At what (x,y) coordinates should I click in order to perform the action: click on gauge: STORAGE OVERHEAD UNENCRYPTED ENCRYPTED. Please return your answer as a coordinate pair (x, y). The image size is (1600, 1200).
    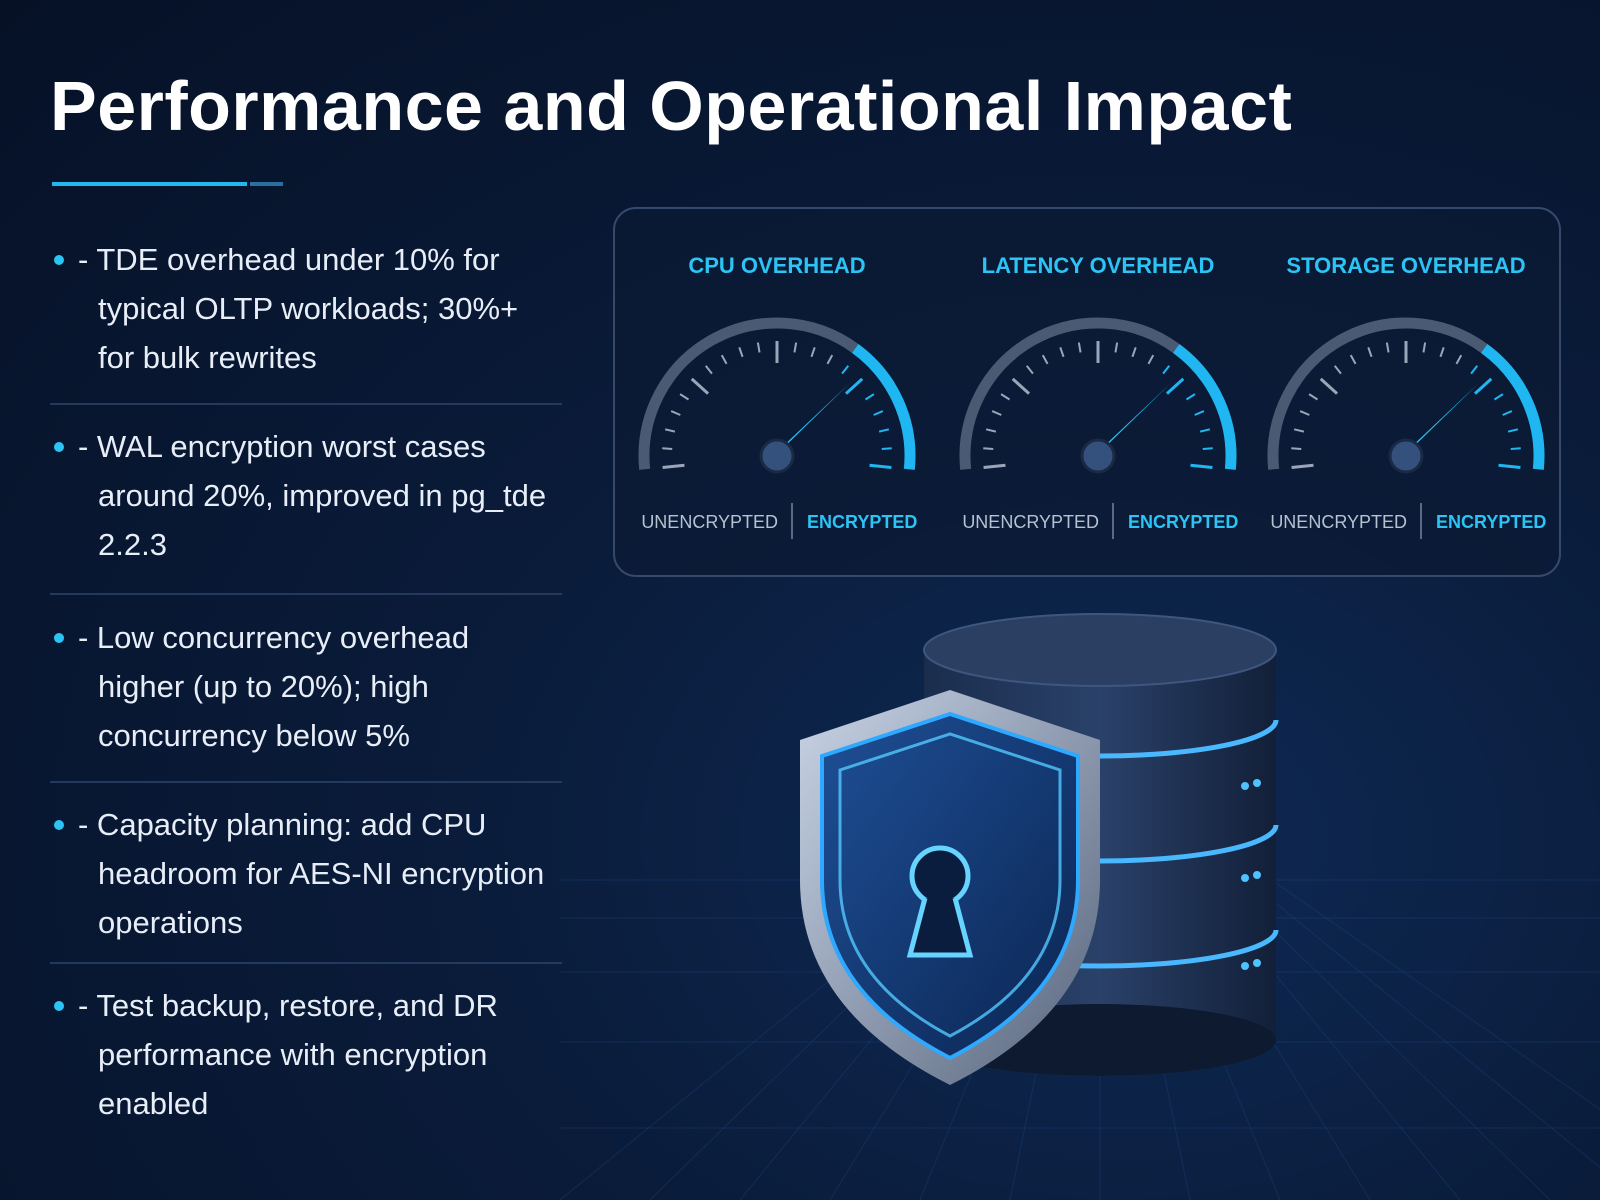
    Looking at the image, I should click on (1406, 396).